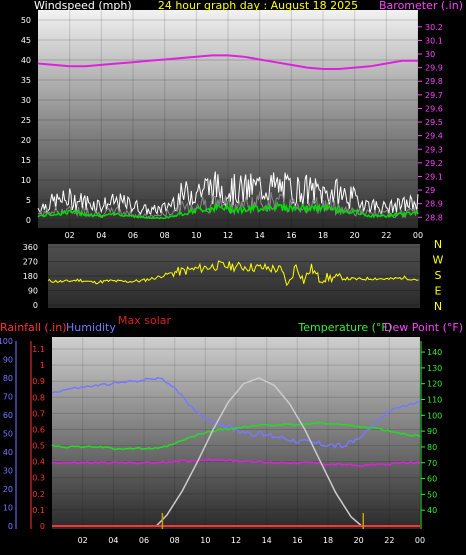  Describe the element at coordinates (42, 365) in the screenshot. I see `y-tick-label: 1` at that location.